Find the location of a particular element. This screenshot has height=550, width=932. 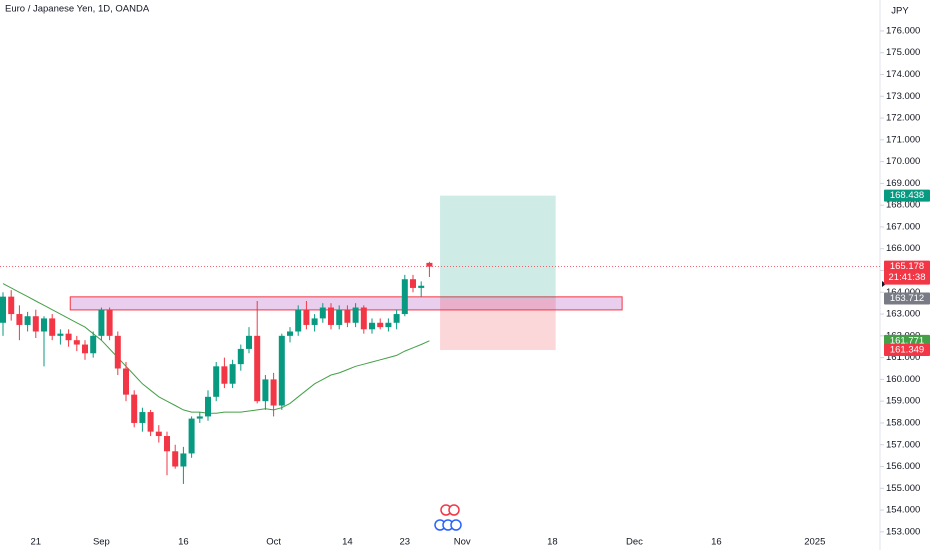

y-tick-label: 158.000 is located at coordinates (903, 422).